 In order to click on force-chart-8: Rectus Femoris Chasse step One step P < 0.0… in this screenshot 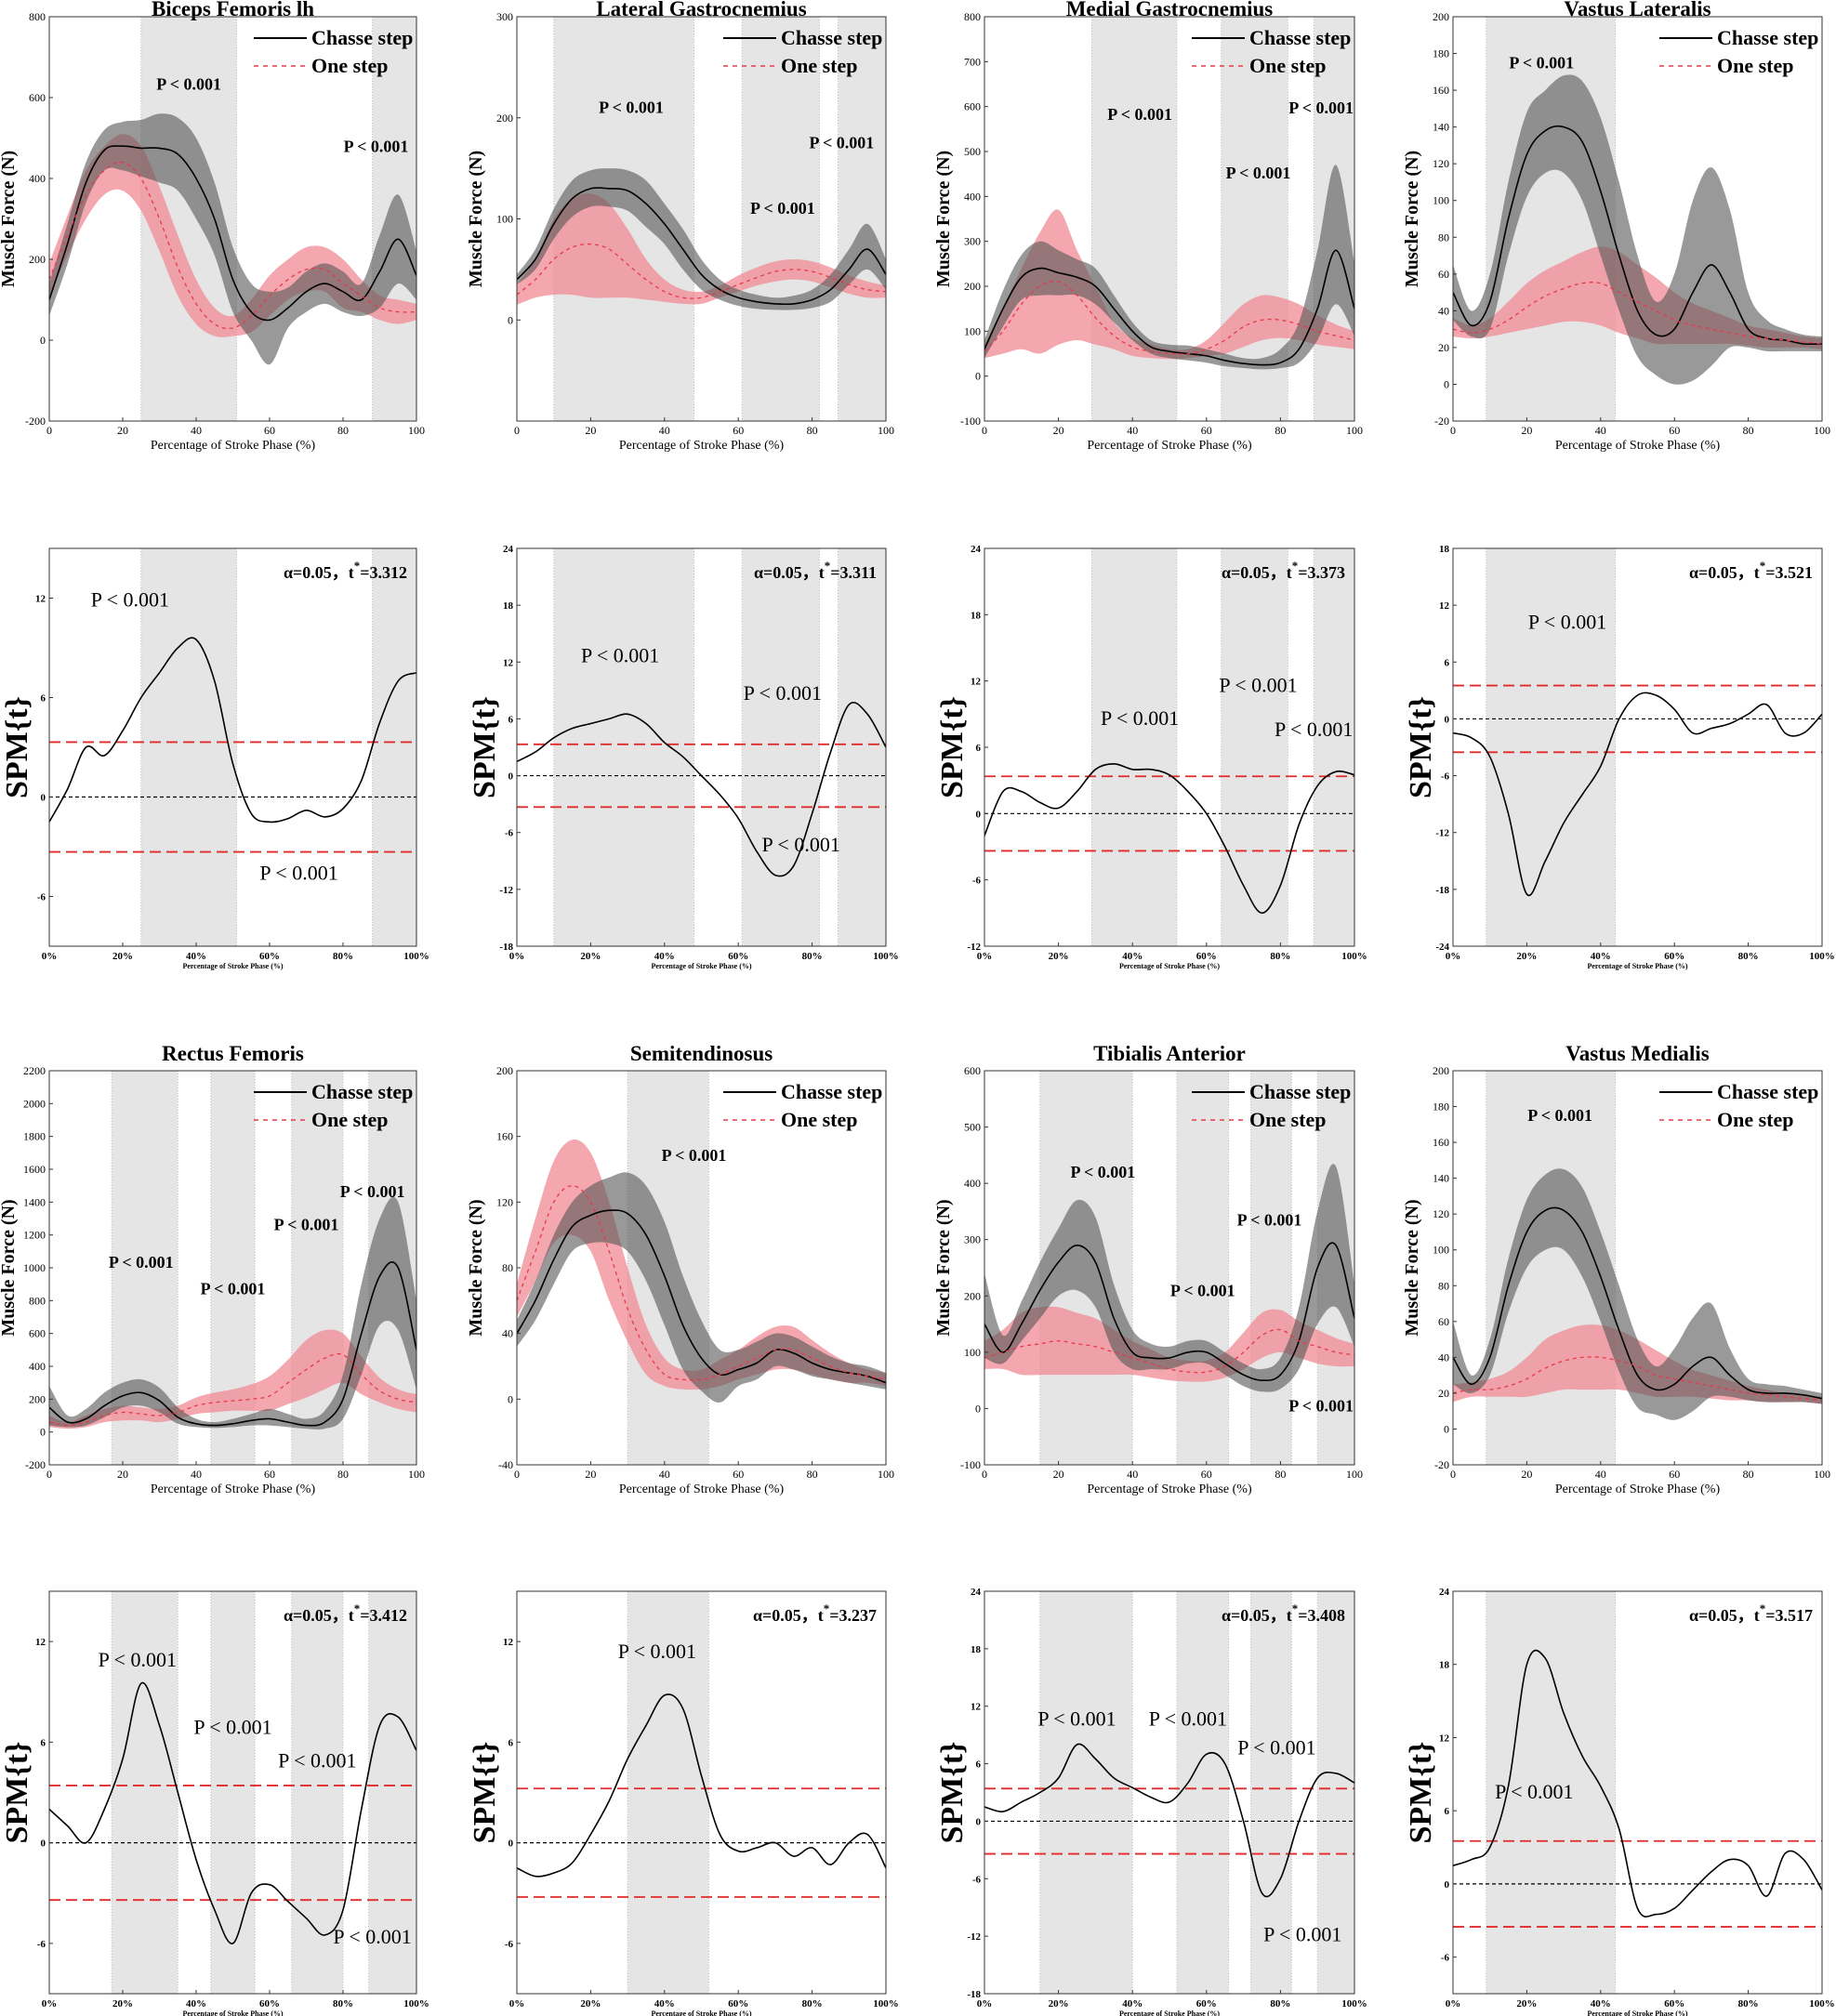, I will do `click(213, 1269)`.